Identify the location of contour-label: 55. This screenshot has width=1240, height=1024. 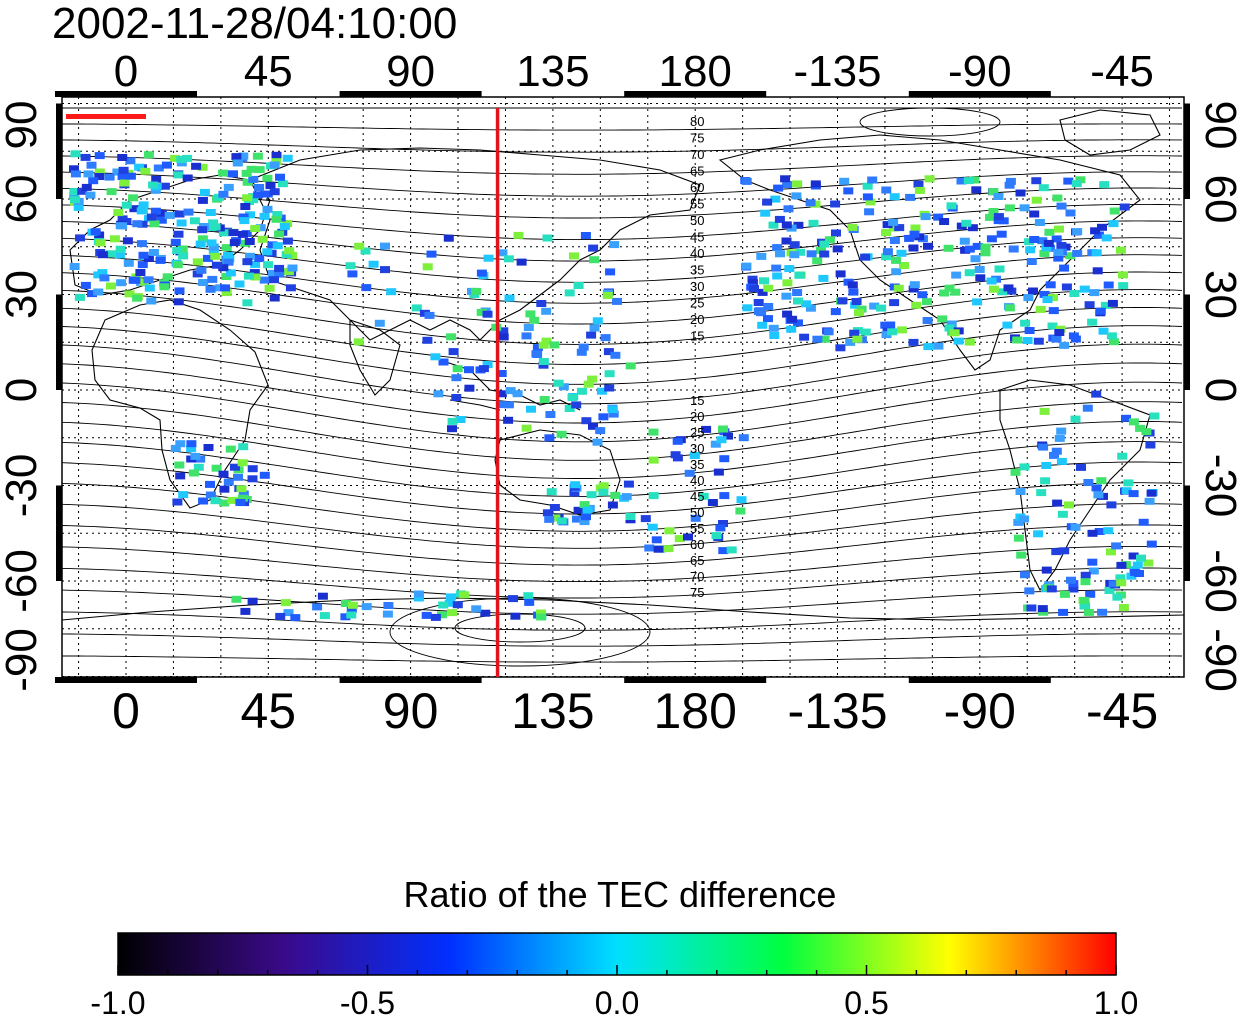
(697, 204).